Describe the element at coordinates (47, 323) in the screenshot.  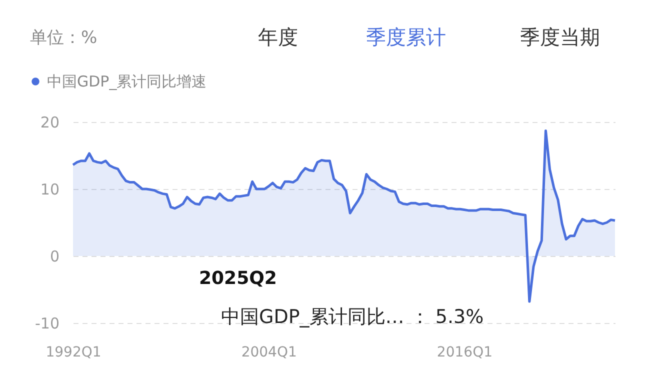
I see `y-tick-label: -10` at that location.